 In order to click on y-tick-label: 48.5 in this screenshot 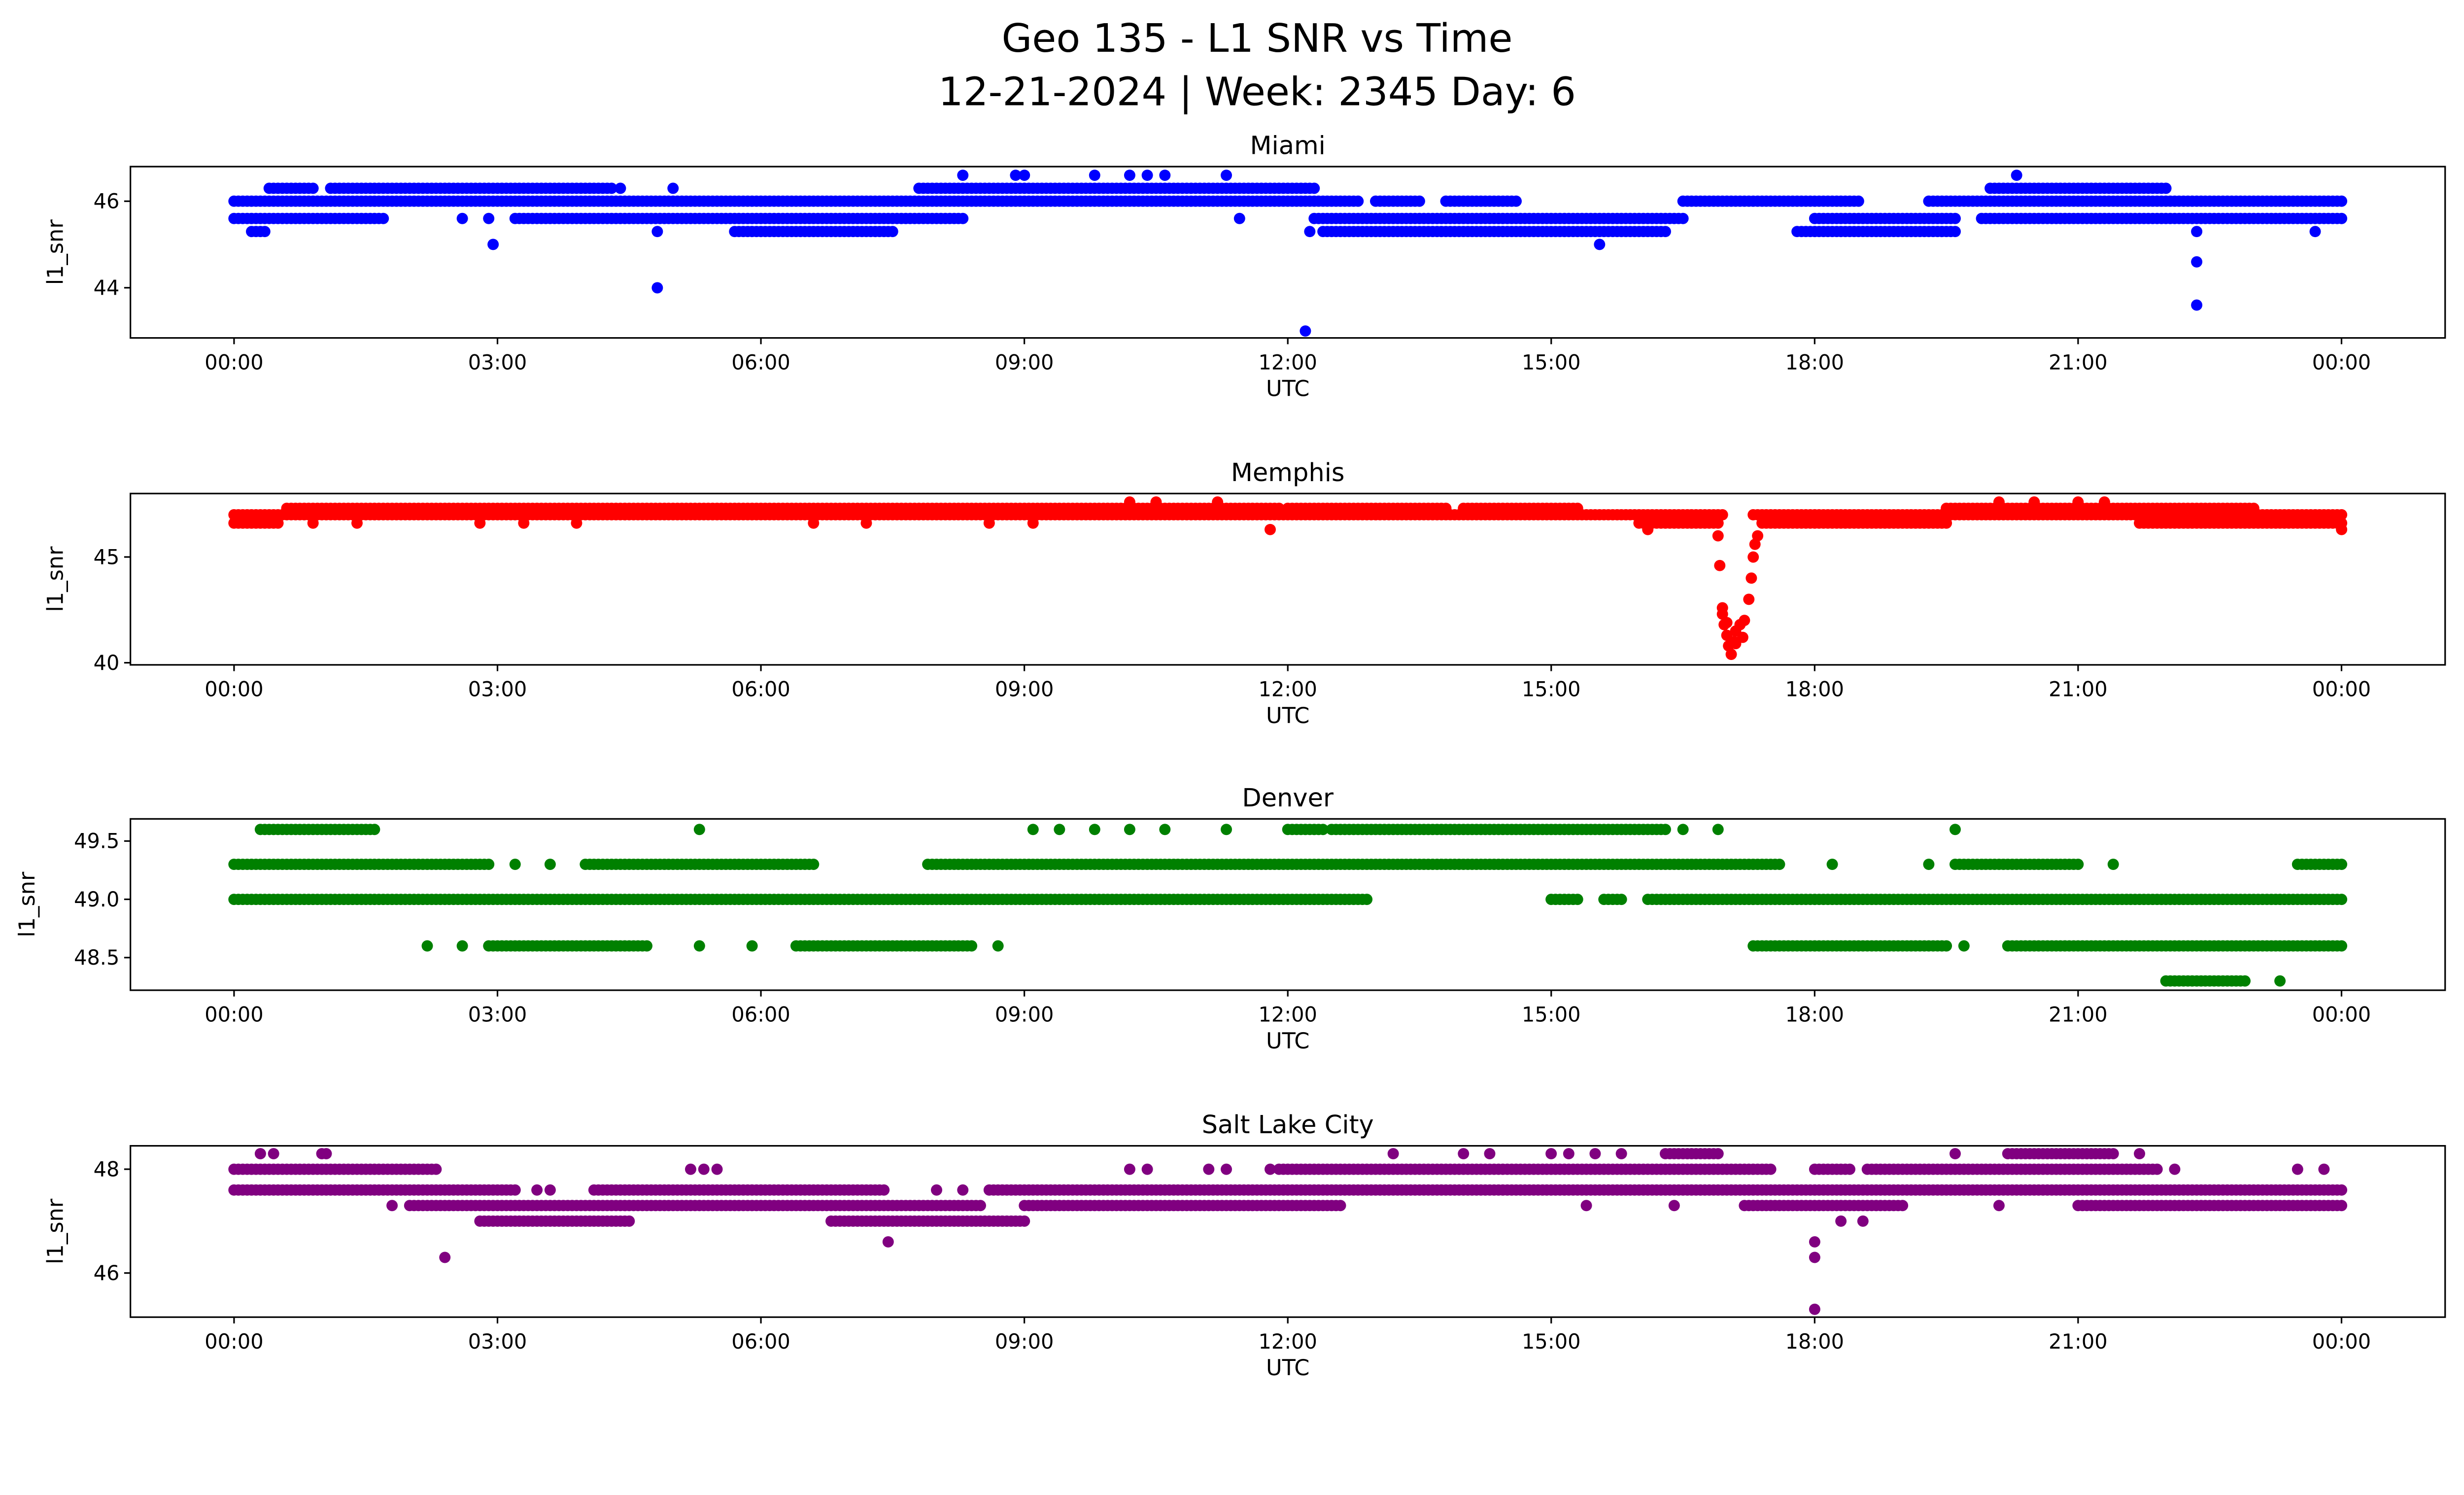, I will do `click(96, 958)`.